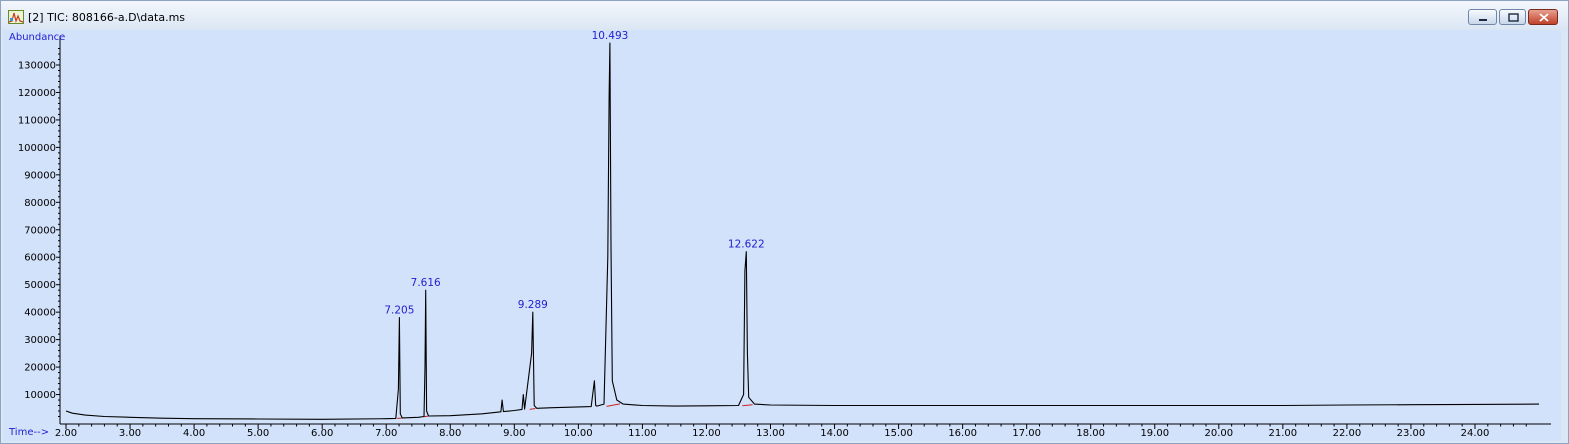  I want to click on peak-label: 7.205, so click(399, 311).